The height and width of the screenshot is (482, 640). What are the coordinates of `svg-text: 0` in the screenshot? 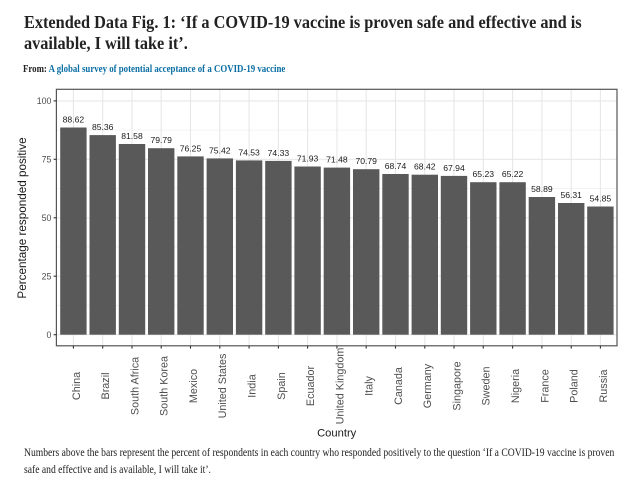 It's located at (48, 335).